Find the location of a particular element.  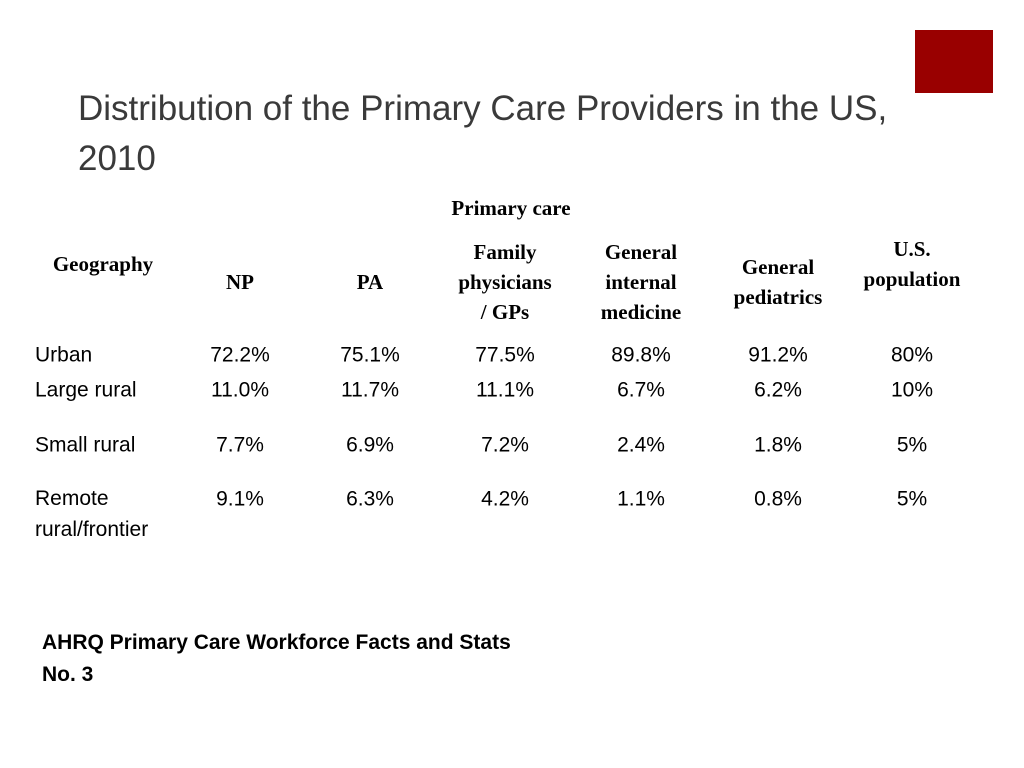

header-line: population is located at coordinates (912, 279).